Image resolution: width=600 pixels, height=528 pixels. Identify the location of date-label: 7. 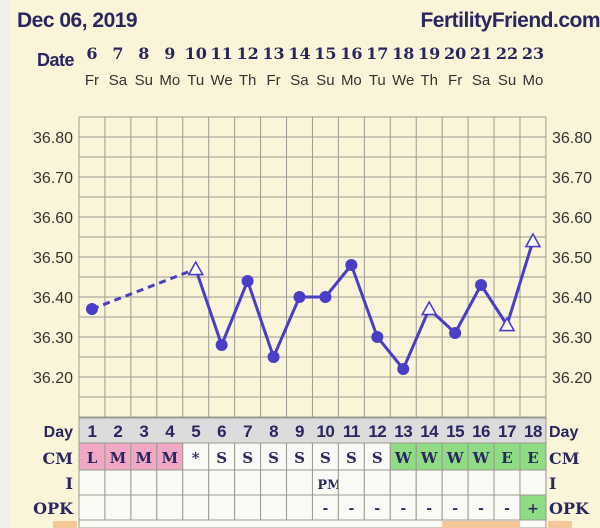
(117, 53).